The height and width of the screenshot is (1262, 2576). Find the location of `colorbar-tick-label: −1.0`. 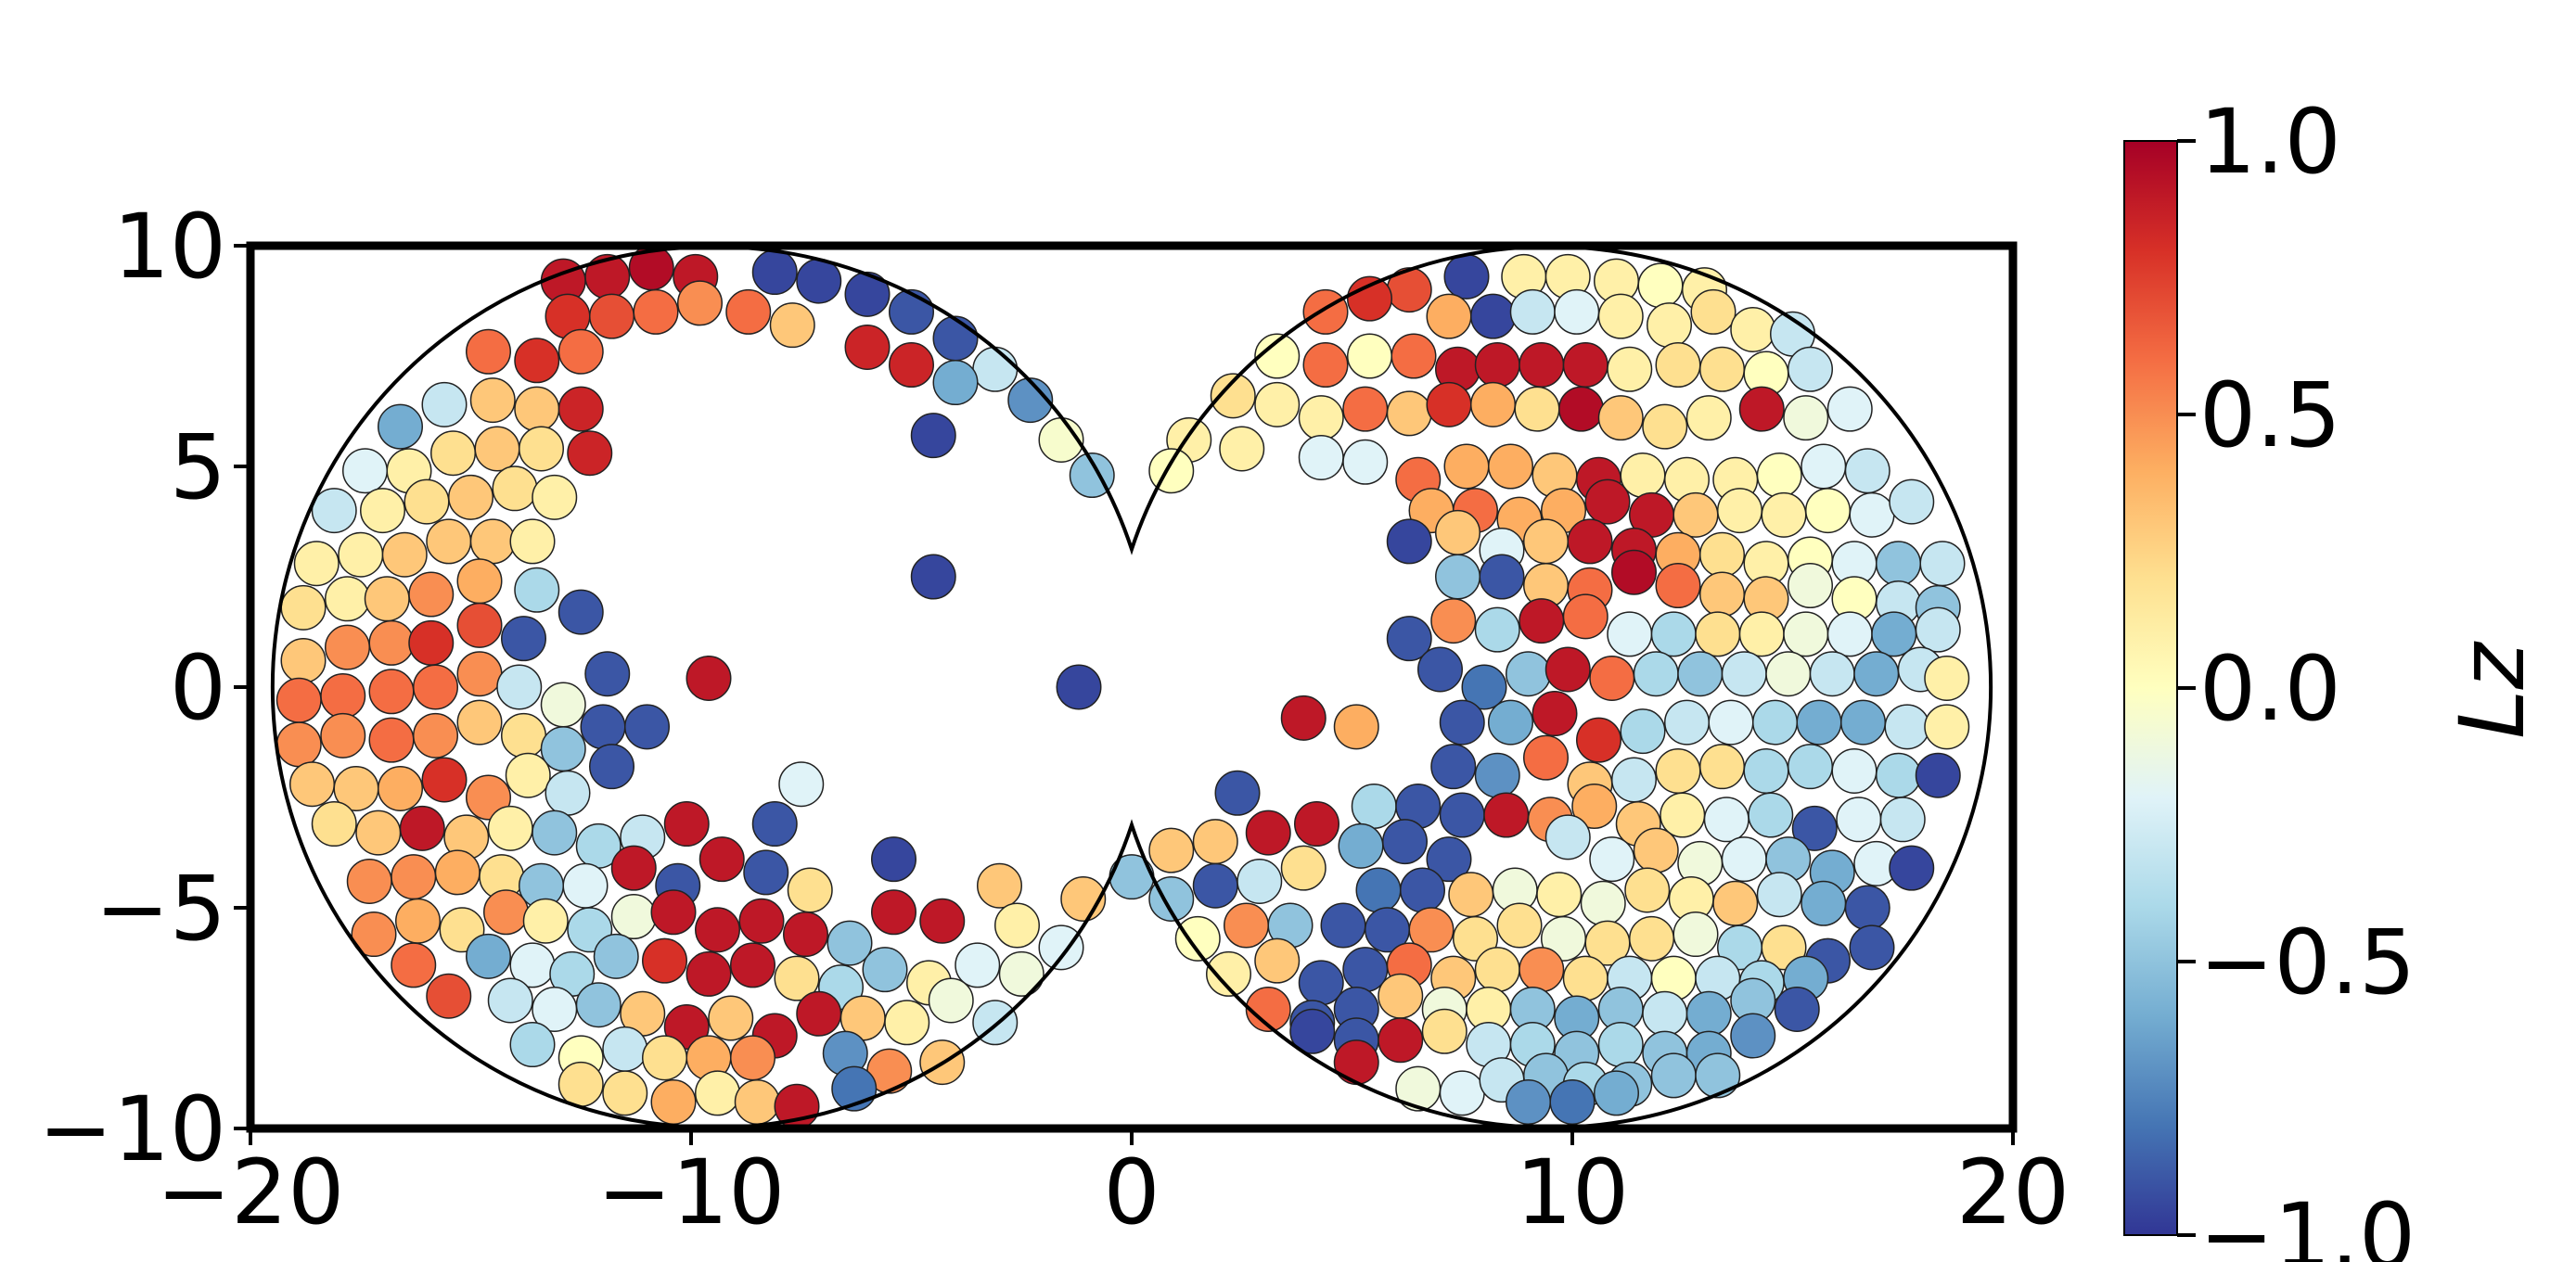

colorbar-tick-label: −1.0 is located at coordinates (2307, 1223).